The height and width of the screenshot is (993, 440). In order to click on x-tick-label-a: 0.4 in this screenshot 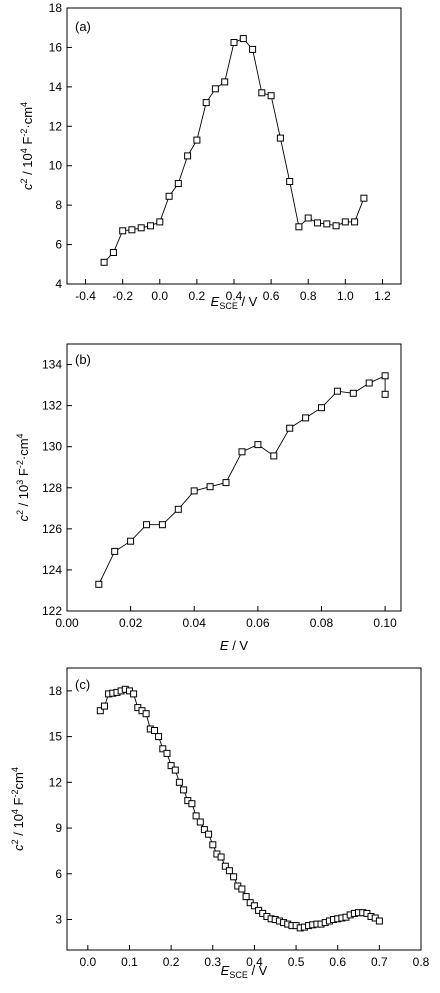, I will do `click(234, 296)`.